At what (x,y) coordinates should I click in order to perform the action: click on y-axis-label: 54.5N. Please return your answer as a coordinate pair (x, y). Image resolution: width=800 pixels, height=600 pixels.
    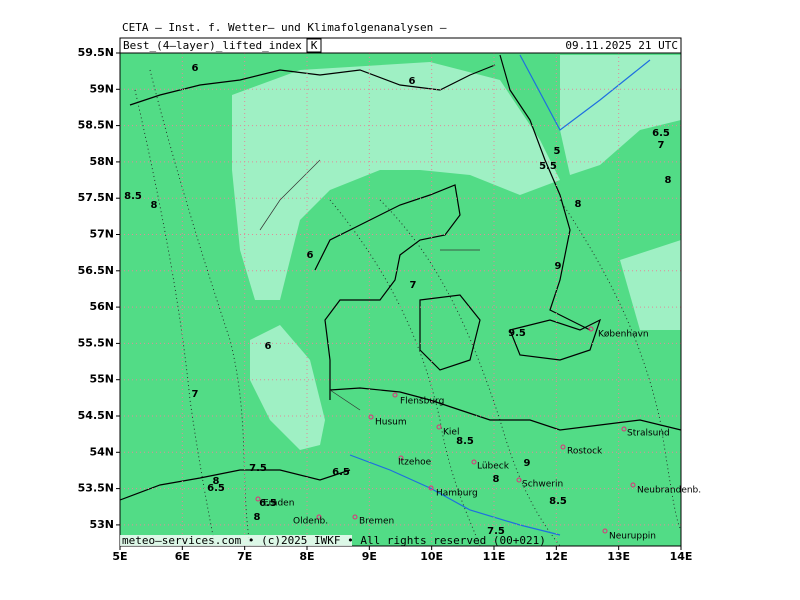
    Looking at the image, I should click on (96, 415).